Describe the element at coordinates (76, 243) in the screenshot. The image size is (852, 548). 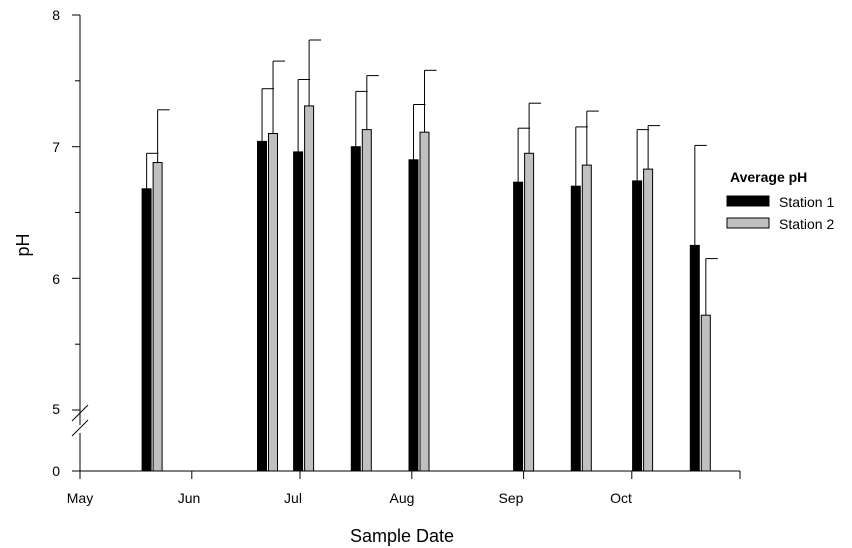
I see `y-axis-ticks` at that location.